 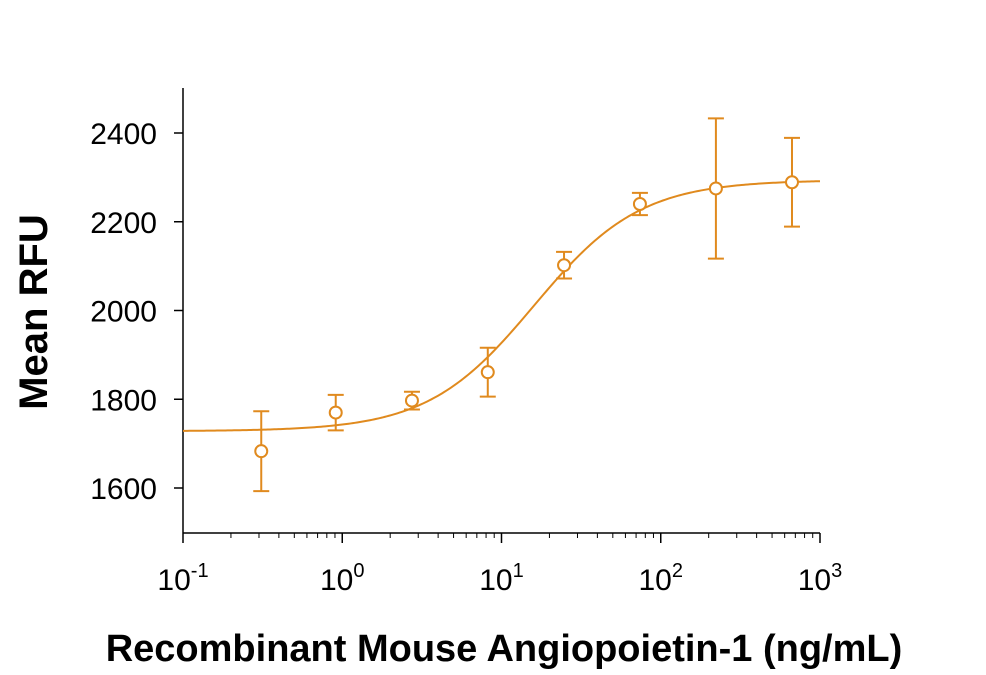 I want to click on y-tick-label: 1800, so click(x=123, y=400).